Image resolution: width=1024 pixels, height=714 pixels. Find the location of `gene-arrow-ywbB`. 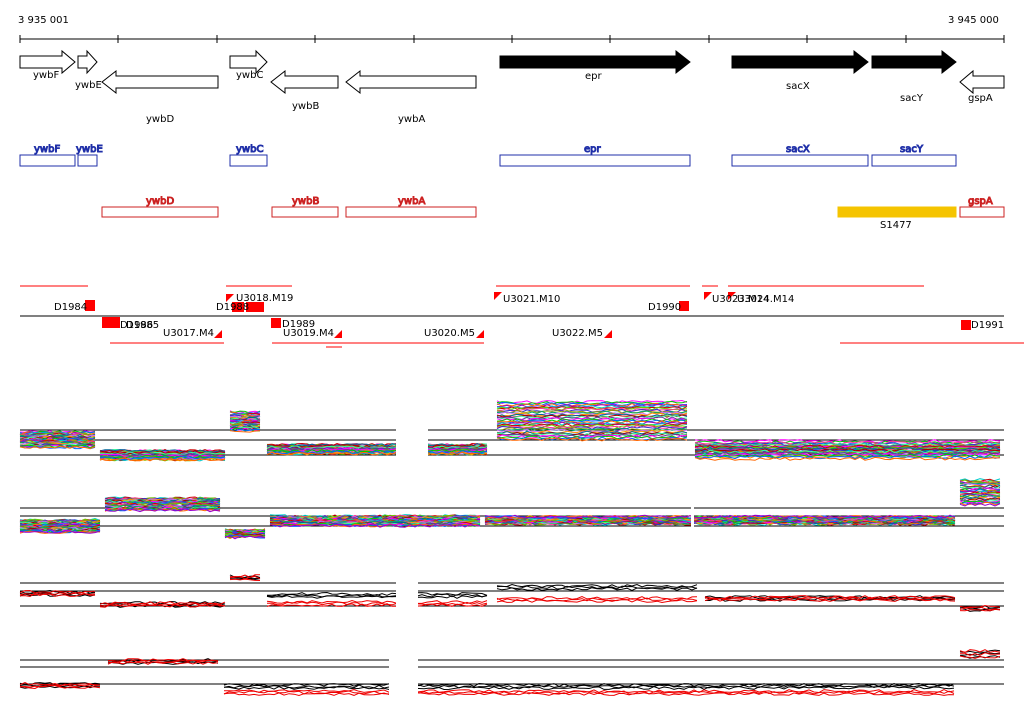

gene-arrow-ywbB is located at coordinates (304, 82).